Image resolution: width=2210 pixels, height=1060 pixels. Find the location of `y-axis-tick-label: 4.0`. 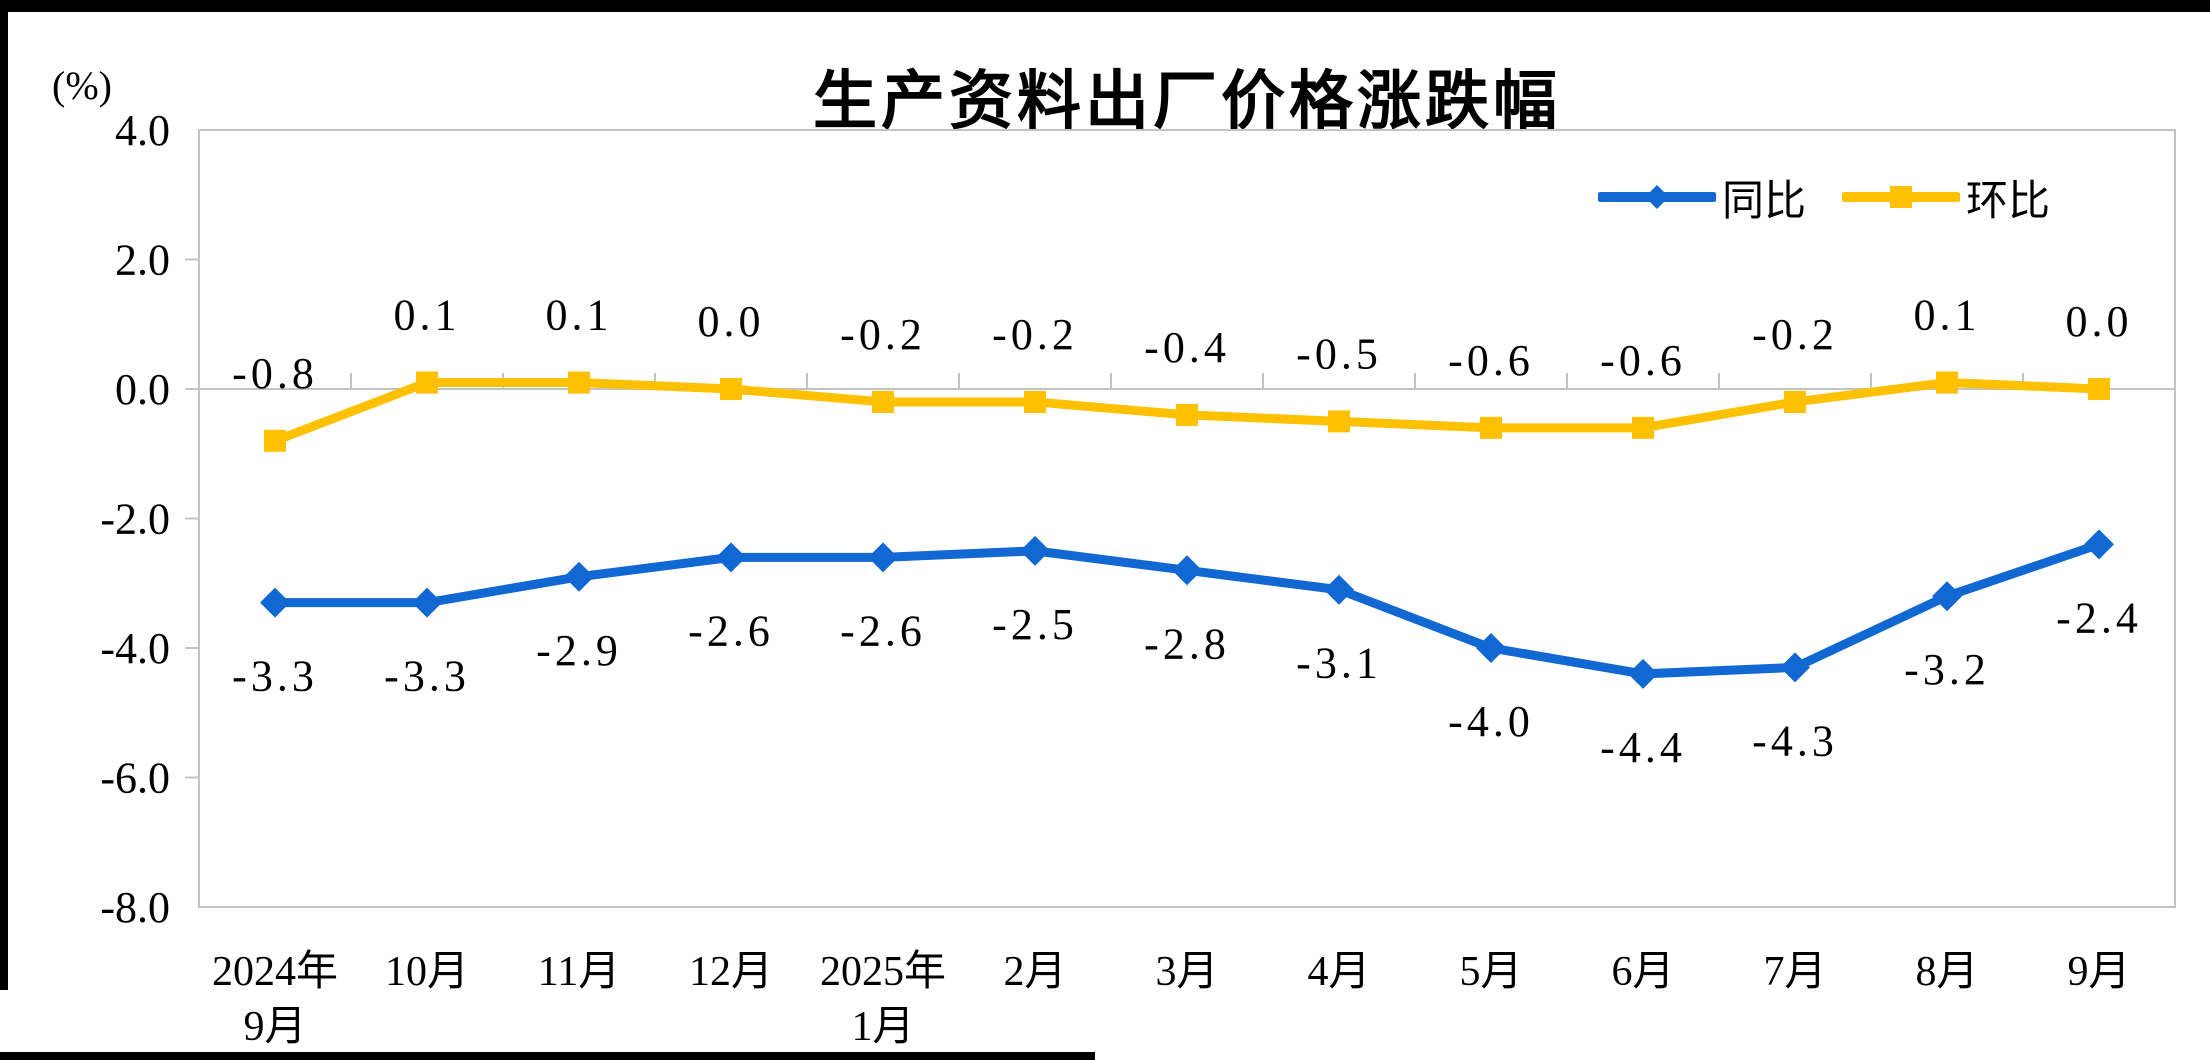

y-axis-tick-label: 4.0 is located at coordinates (142, 130).